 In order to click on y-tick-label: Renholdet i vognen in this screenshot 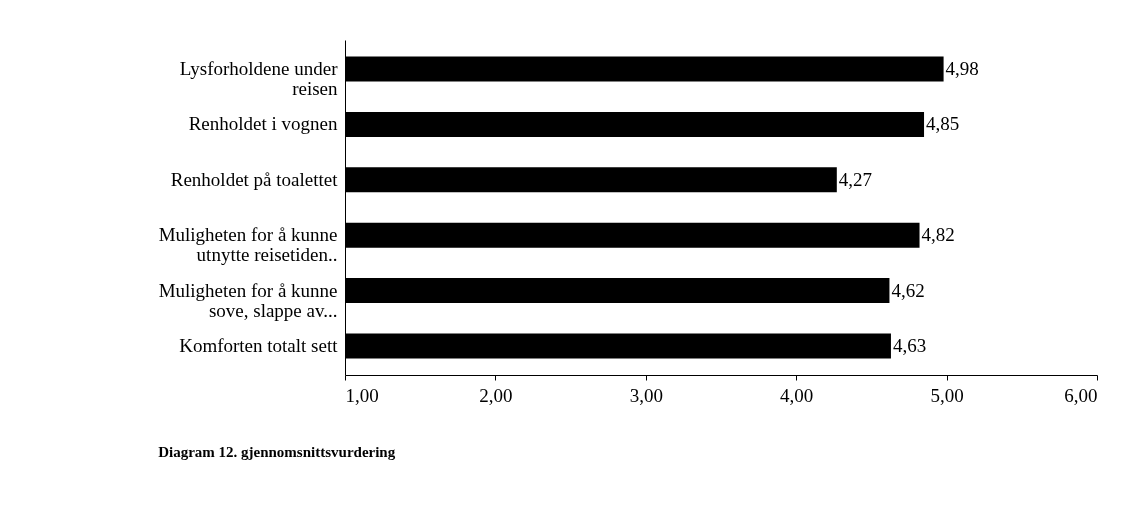, I will do `click(263, 124)`.